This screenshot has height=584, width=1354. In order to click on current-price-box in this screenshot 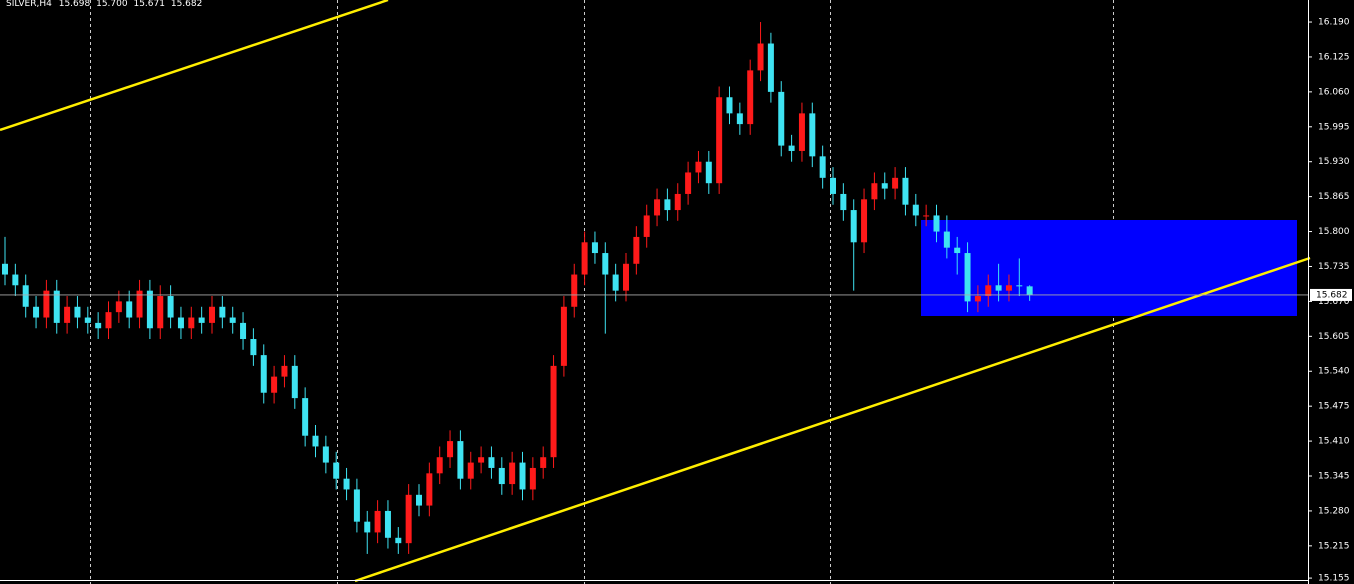, I will do `click(1331, 294)`.